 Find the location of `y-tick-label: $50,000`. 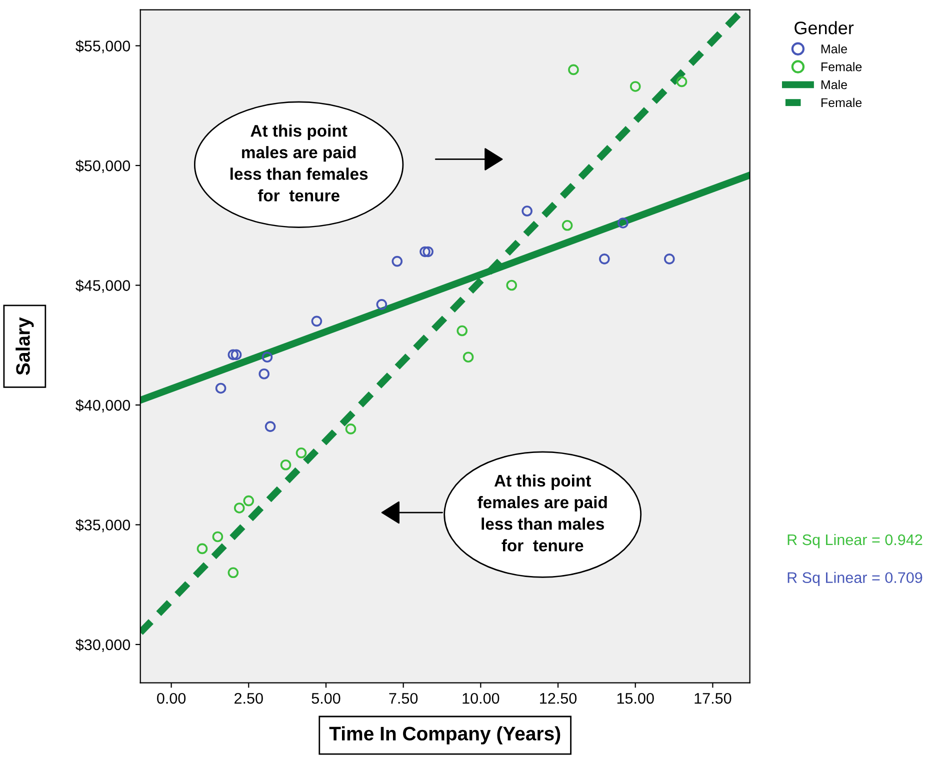

y-tick-label: $50,000 is located at coordinates (103, 166).